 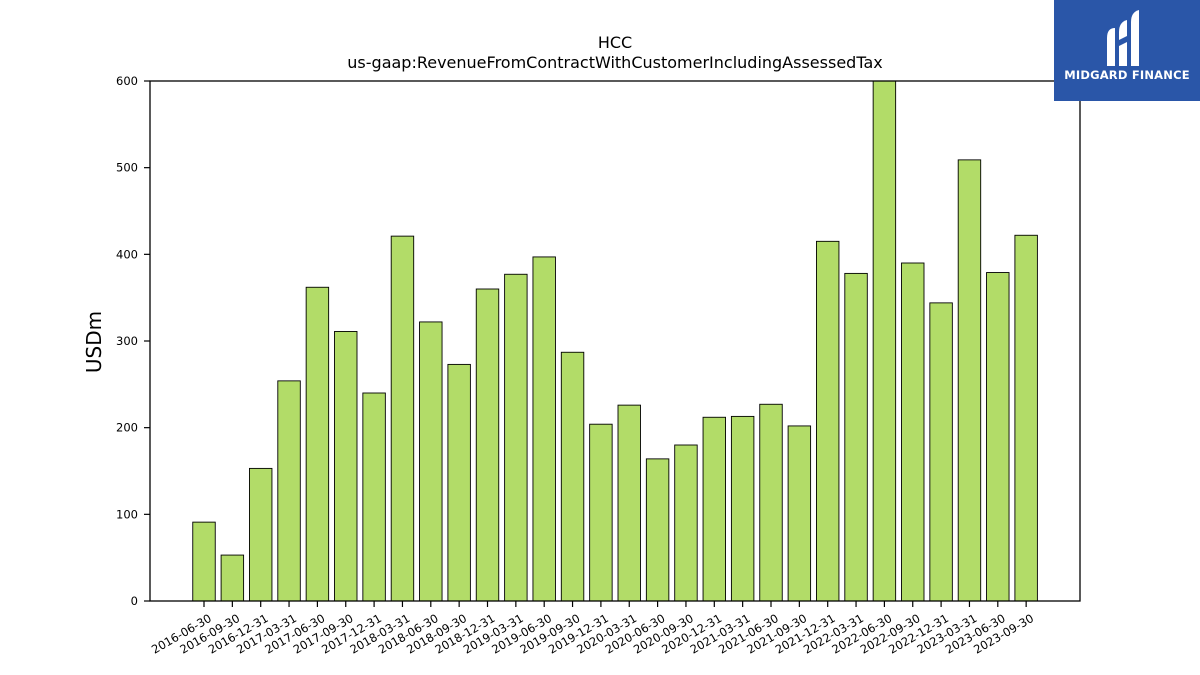 I want to click on y-tick-label: 200, so click(x=127, y=428).